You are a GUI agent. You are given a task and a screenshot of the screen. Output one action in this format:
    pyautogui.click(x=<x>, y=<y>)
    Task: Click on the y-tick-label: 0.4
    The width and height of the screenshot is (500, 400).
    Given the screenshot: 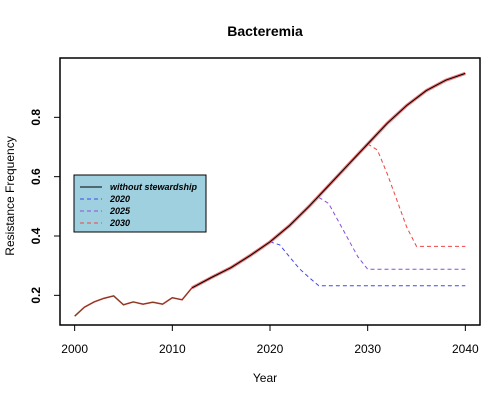 What is the action you would take?
    pyautogui.click(x=36, y=235)
    